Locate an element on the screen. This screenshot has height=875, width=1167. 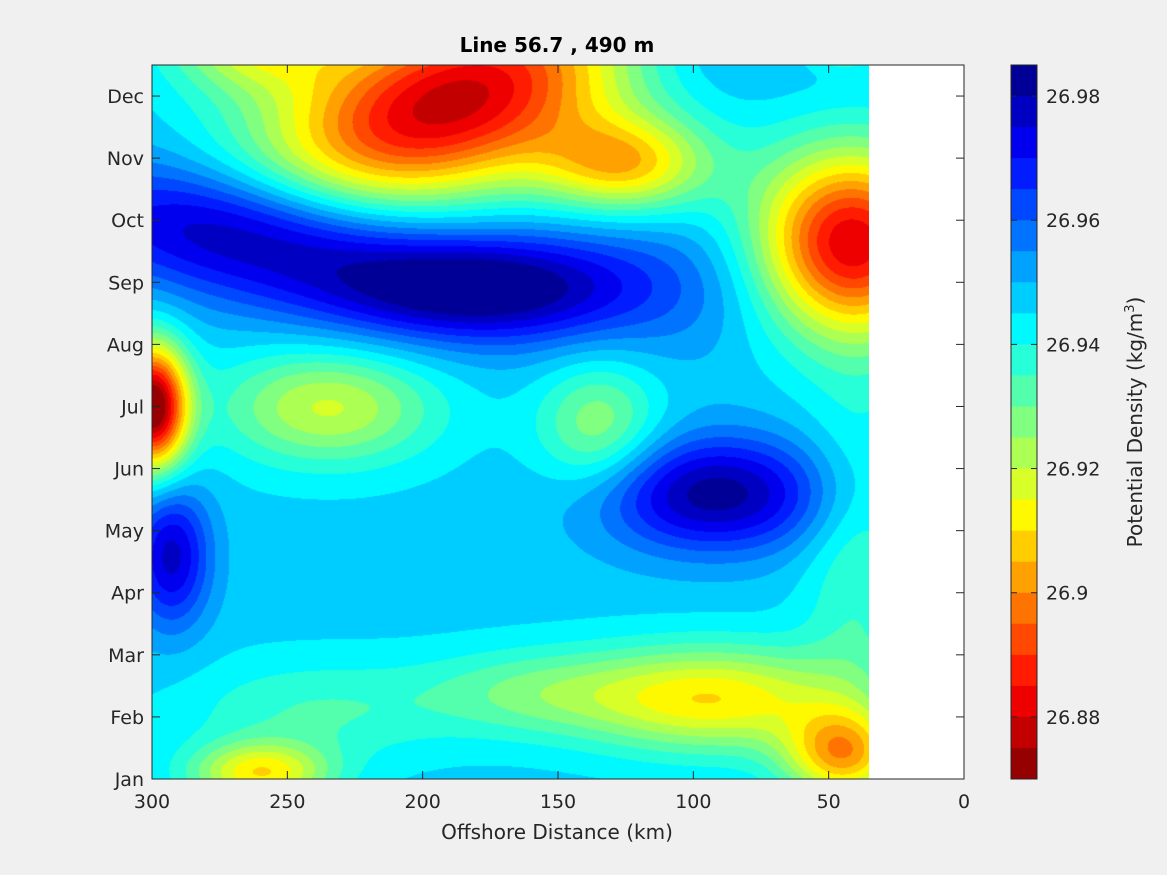
x-tick-label: 300 is located at coordinates (152, 802).